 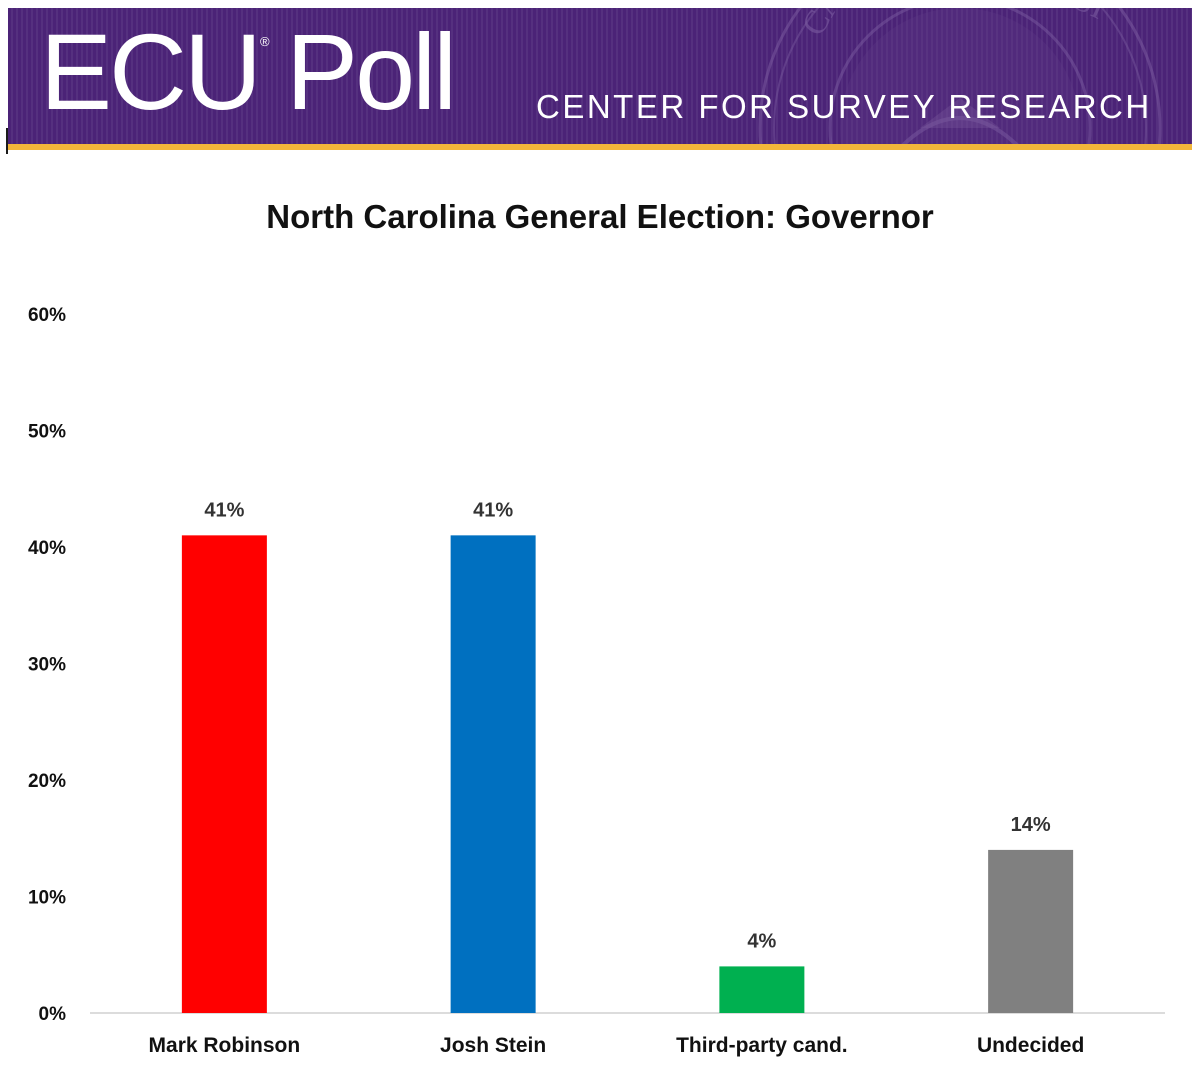 I want to click on y-tick-label: 20%, so click(x=47, y=781).